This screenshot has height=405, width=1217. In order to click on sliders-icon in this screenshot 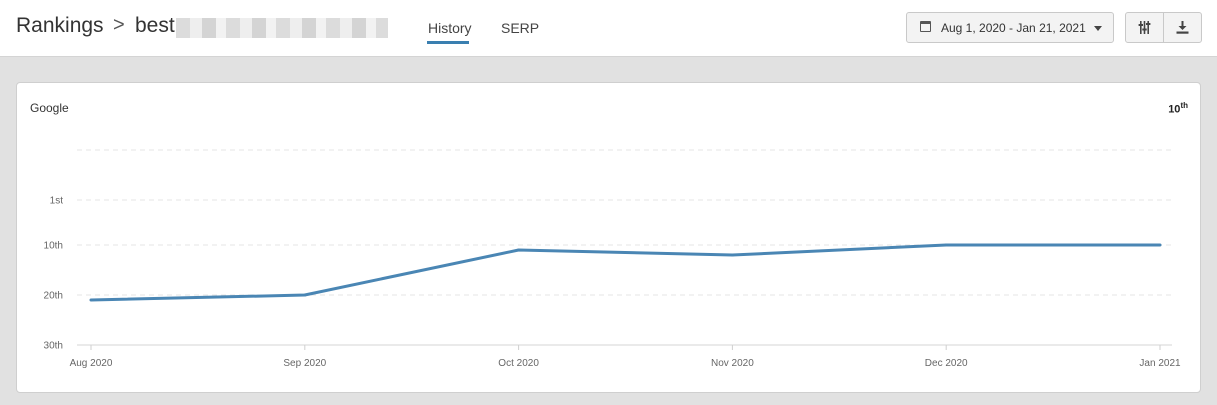, I will do `click(1144, 27)`.